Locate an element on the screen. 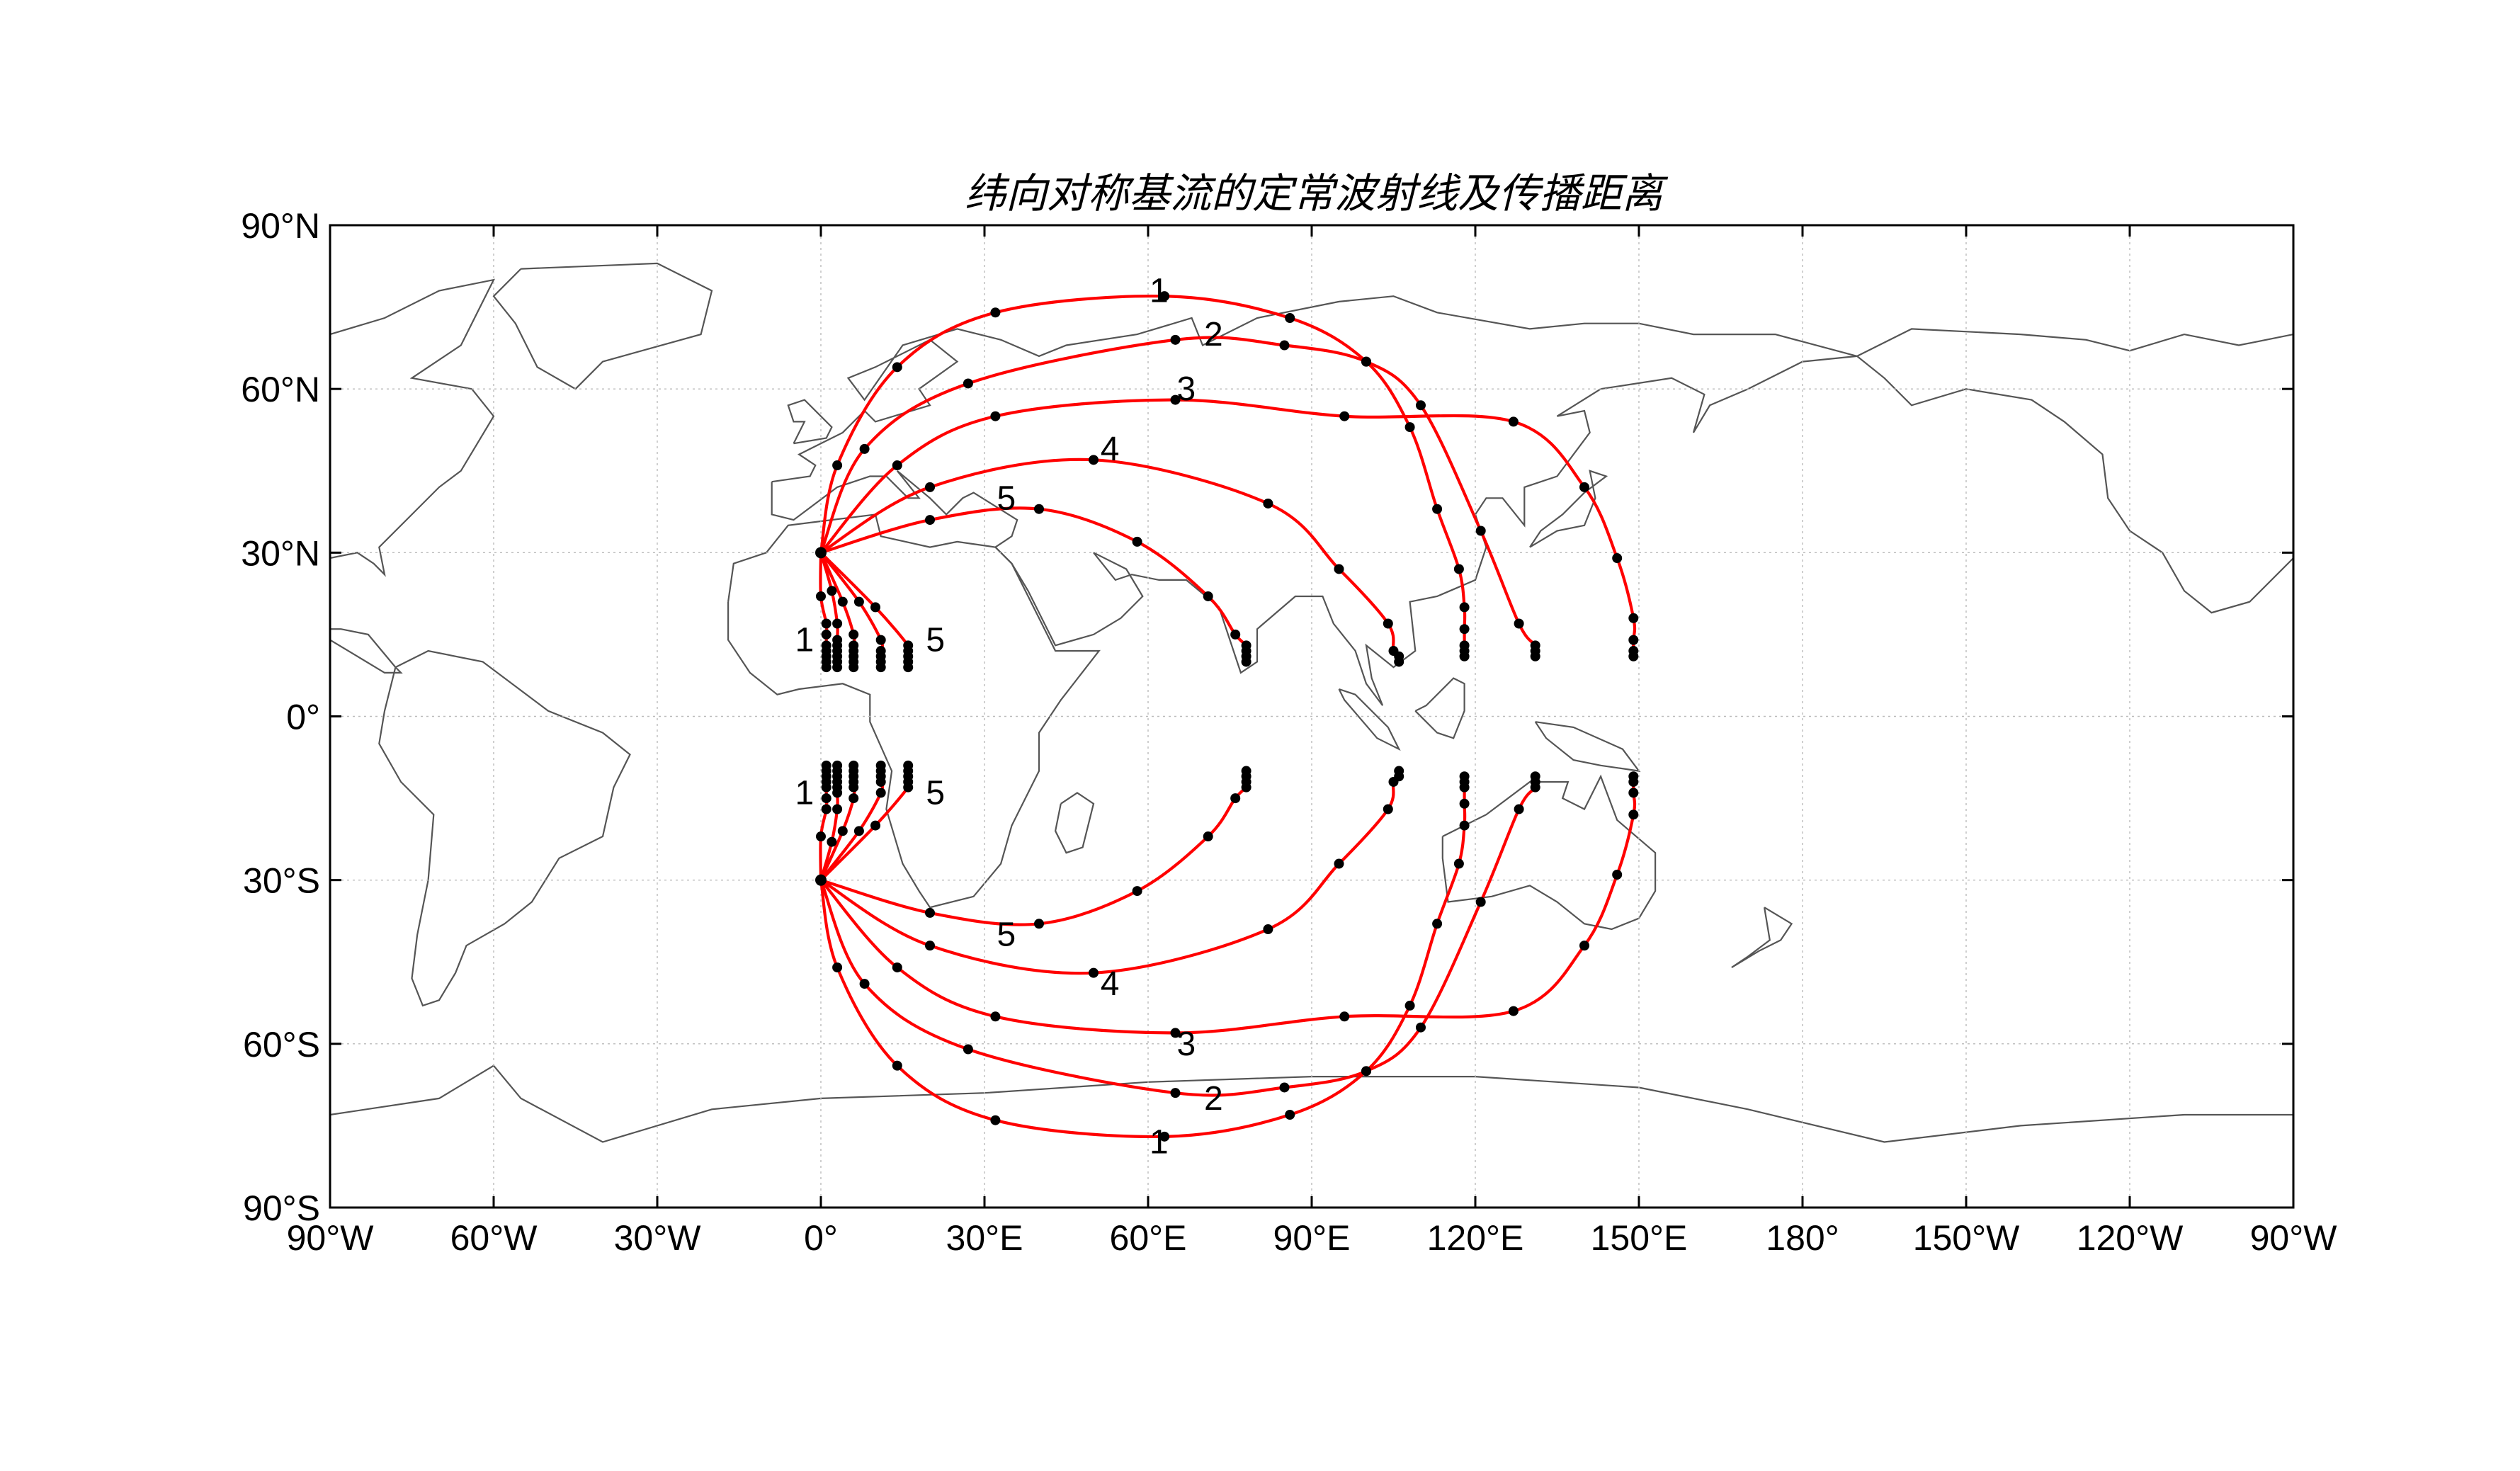 The width and height of the screenshot is (2520, 1471). ray-label-north-near-1: 1 is located at coordinates (805, 640).